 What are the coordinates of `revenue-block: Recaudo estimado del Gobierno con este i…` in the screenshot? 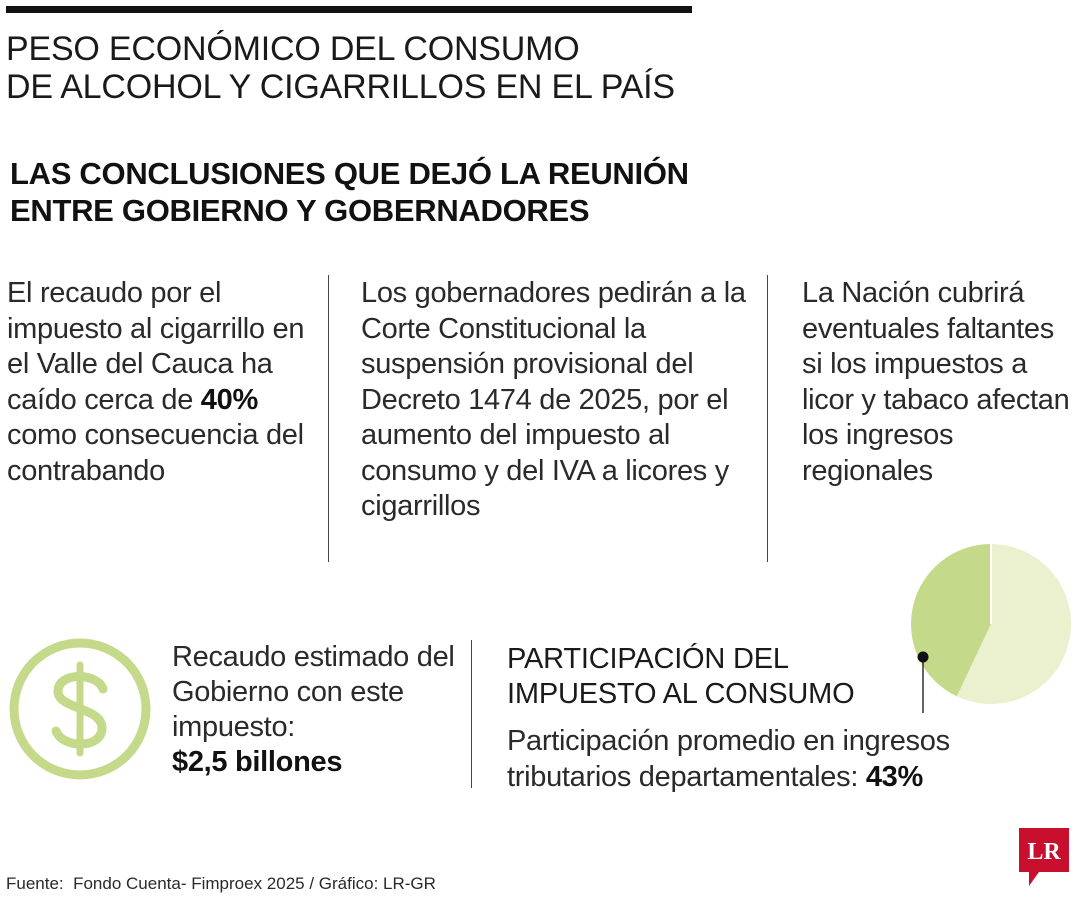 It's located at (317, 710).